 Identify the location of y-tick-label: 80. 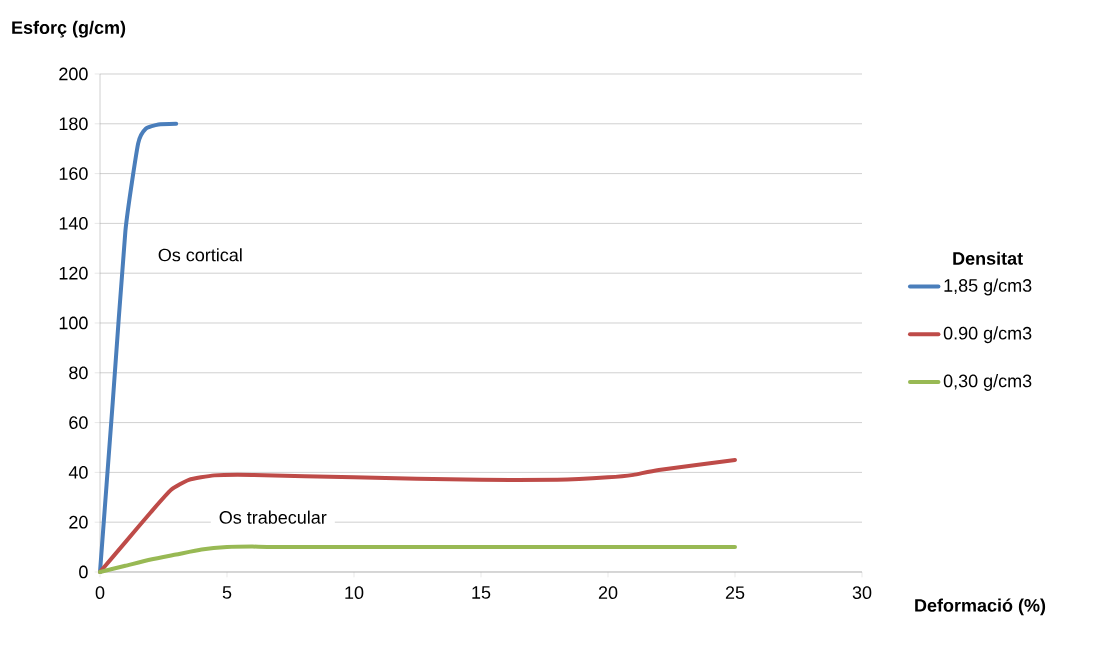
(78, 373).